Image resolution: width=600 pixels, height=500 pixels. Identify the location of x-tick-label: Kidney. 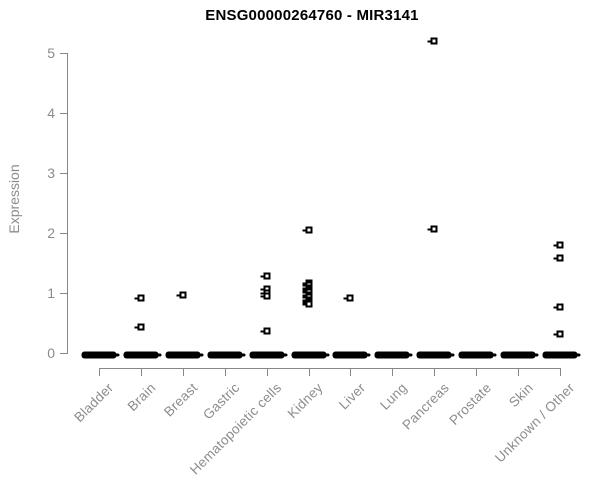
(306, 401).